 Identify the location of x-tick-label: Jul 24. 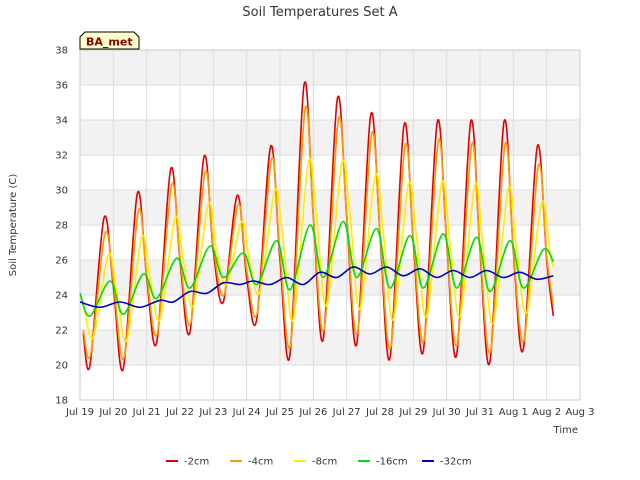
(246, 412).